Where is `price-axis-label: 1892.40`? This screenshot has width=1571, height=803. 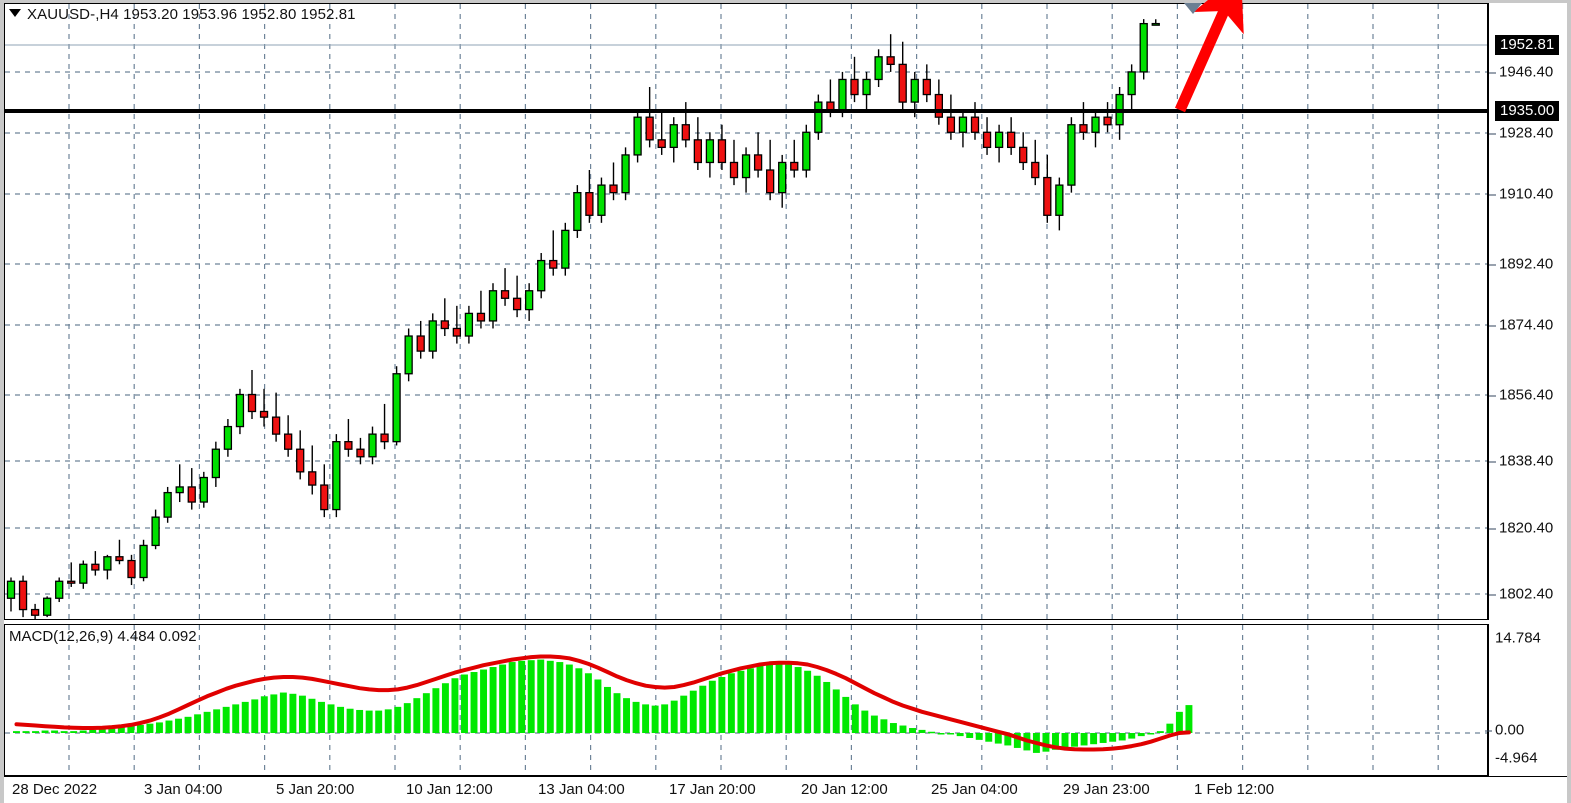
price-axis-label: 1892.40 is located at coordinates (1521, 264).